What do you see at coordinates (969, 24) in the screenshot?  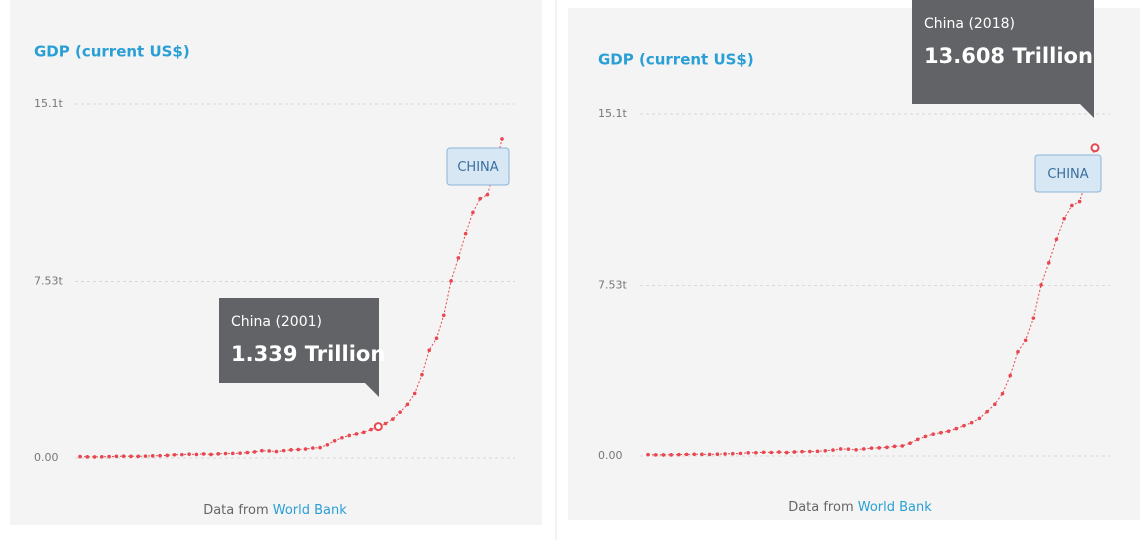 I see `tooltip-label: China (2018)` at bounding box center [969, 24].